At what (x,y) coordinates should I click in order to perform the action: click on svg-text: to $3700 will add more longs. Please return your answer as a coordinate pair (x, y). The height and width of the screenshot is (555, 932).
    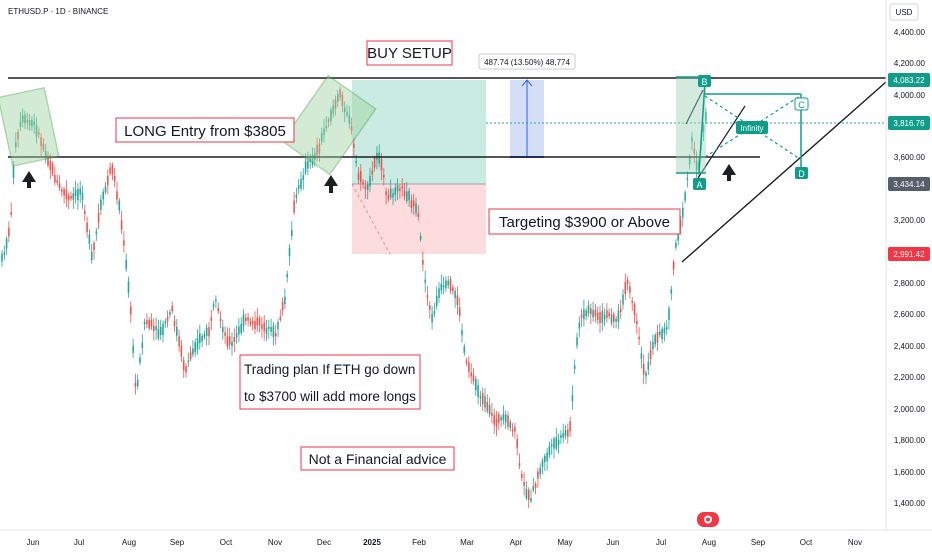
    Looking at the image, I should click on (330, 396).